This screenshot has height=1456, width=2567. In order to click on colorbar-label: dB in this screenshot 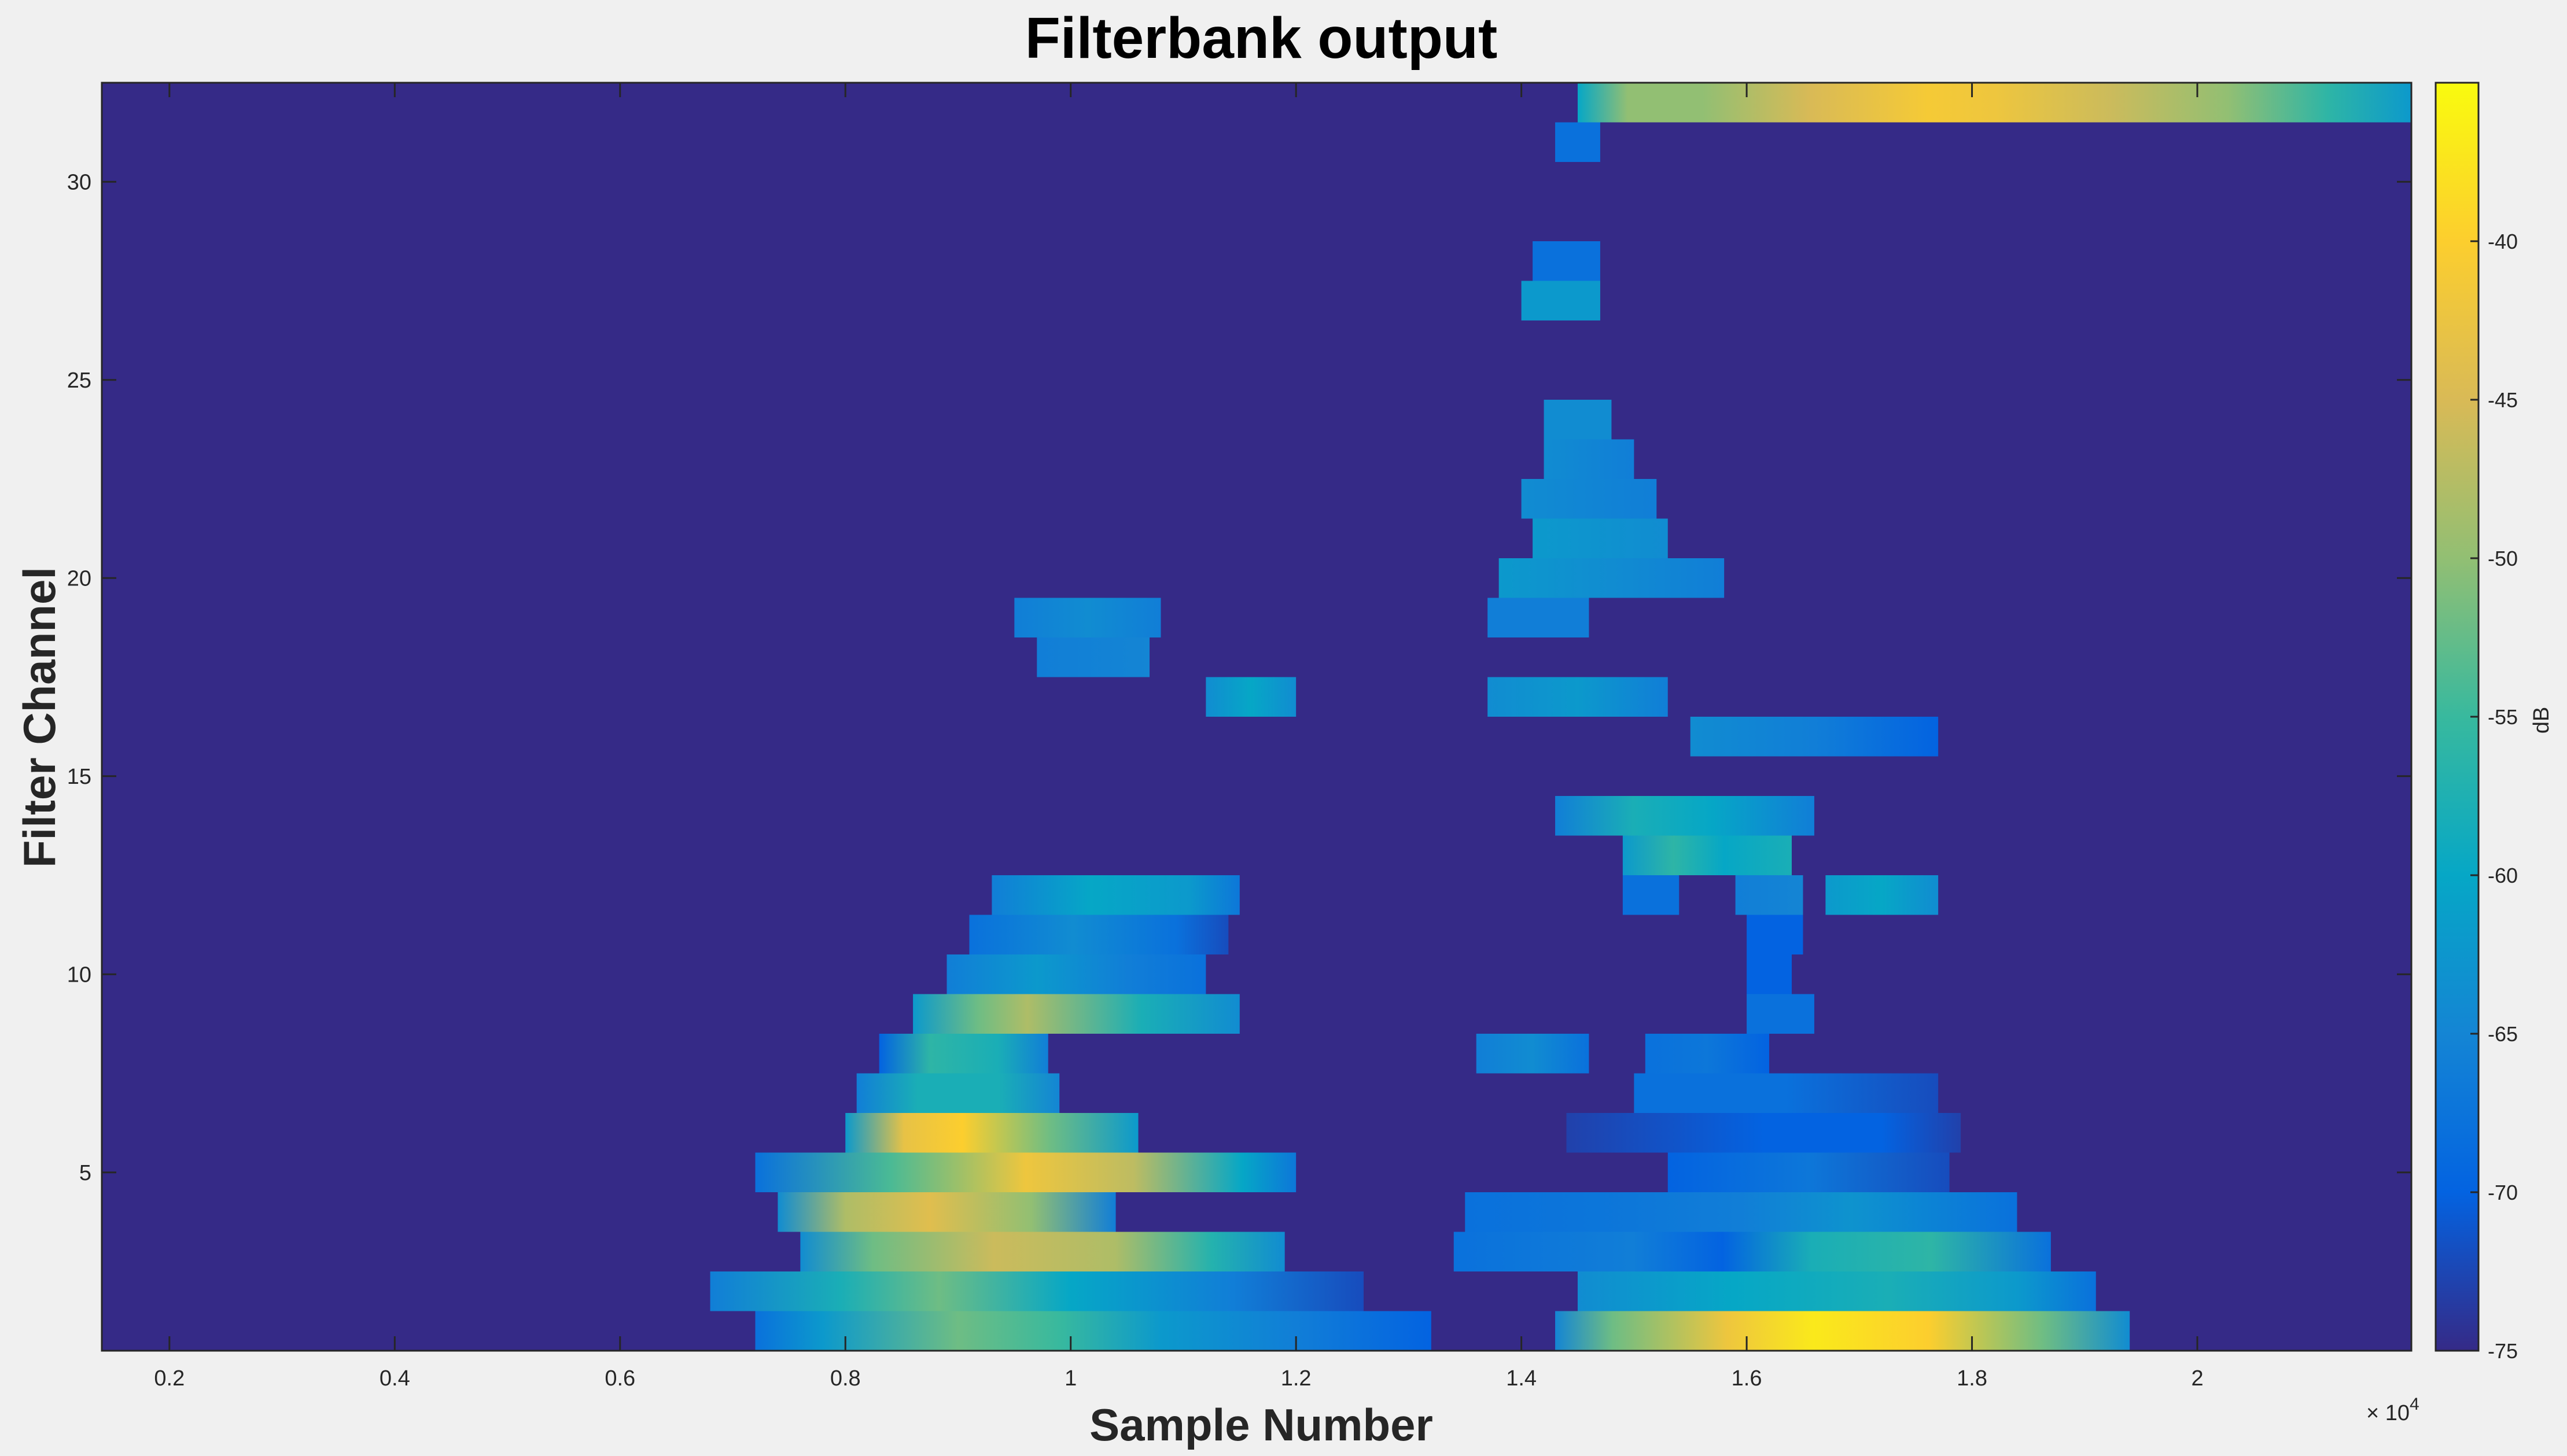, I will do `click(2541, 720)`.